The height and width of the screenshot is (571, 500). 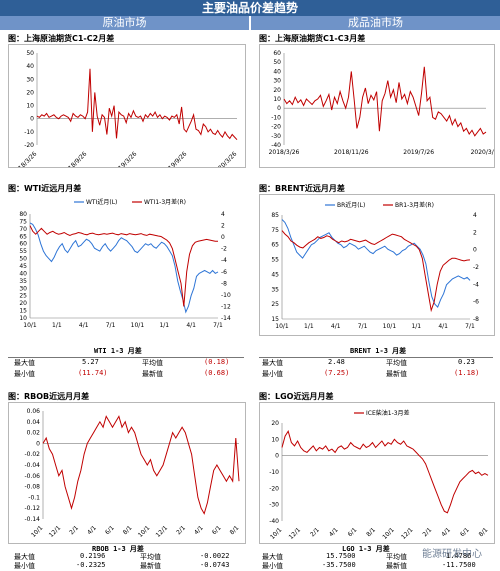 What do you see at coordinates (152, 363) in the screenshot?
I see `stats-wti-avg-label: 平均值` at bounding box center [152, 363].